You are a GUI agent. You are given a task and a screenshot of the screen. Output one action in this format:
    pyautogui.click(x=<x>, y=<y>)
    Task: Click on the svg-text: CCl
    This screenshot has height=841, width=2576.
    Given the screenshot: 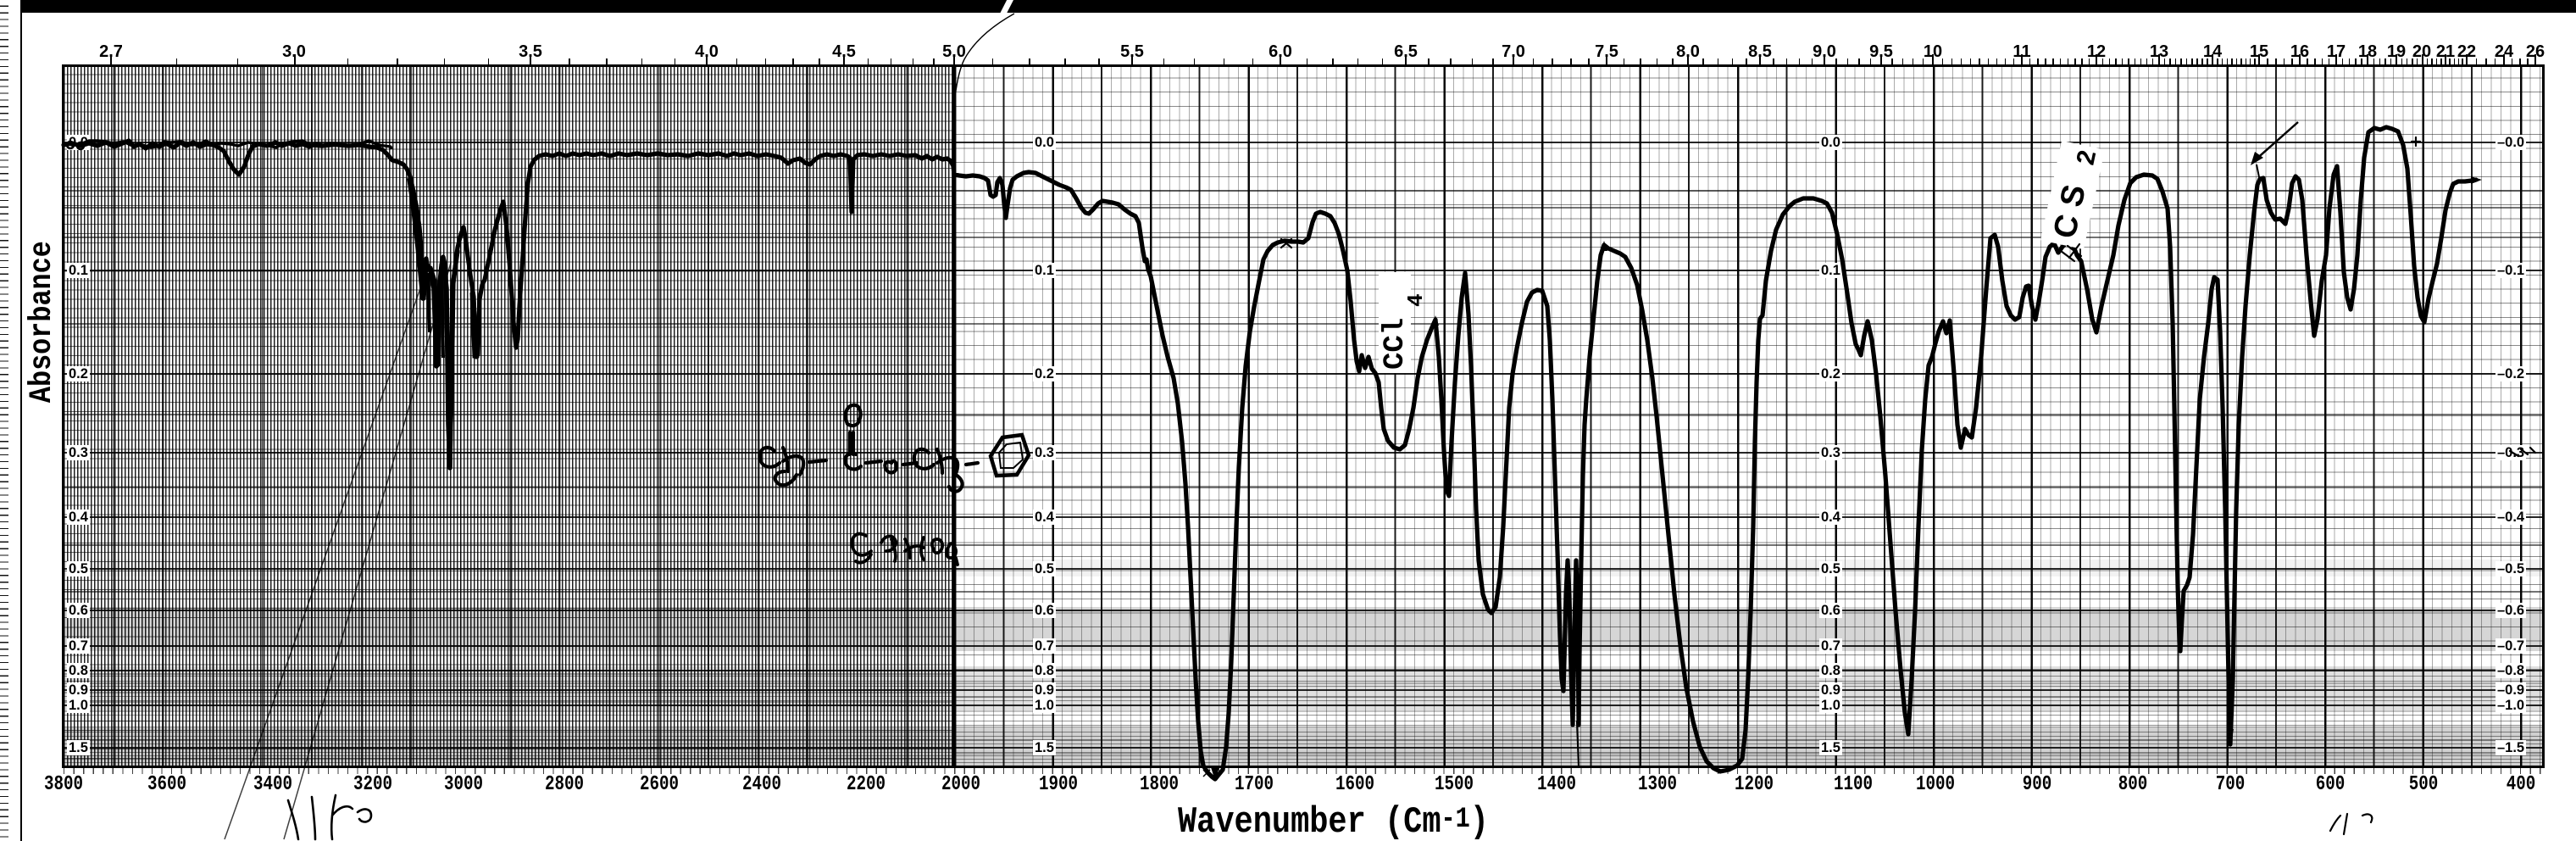 What is the action you would take?
    pyautogui.click(x=1396, y=344)
    